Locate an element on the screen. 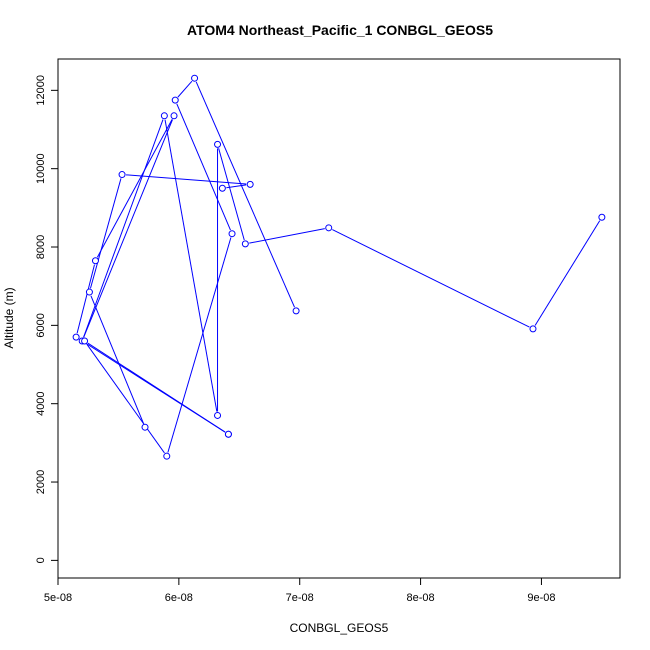 This screenshot has width=650, height=650. y-tick-label: 10000 is located at coordinates (41, 168).